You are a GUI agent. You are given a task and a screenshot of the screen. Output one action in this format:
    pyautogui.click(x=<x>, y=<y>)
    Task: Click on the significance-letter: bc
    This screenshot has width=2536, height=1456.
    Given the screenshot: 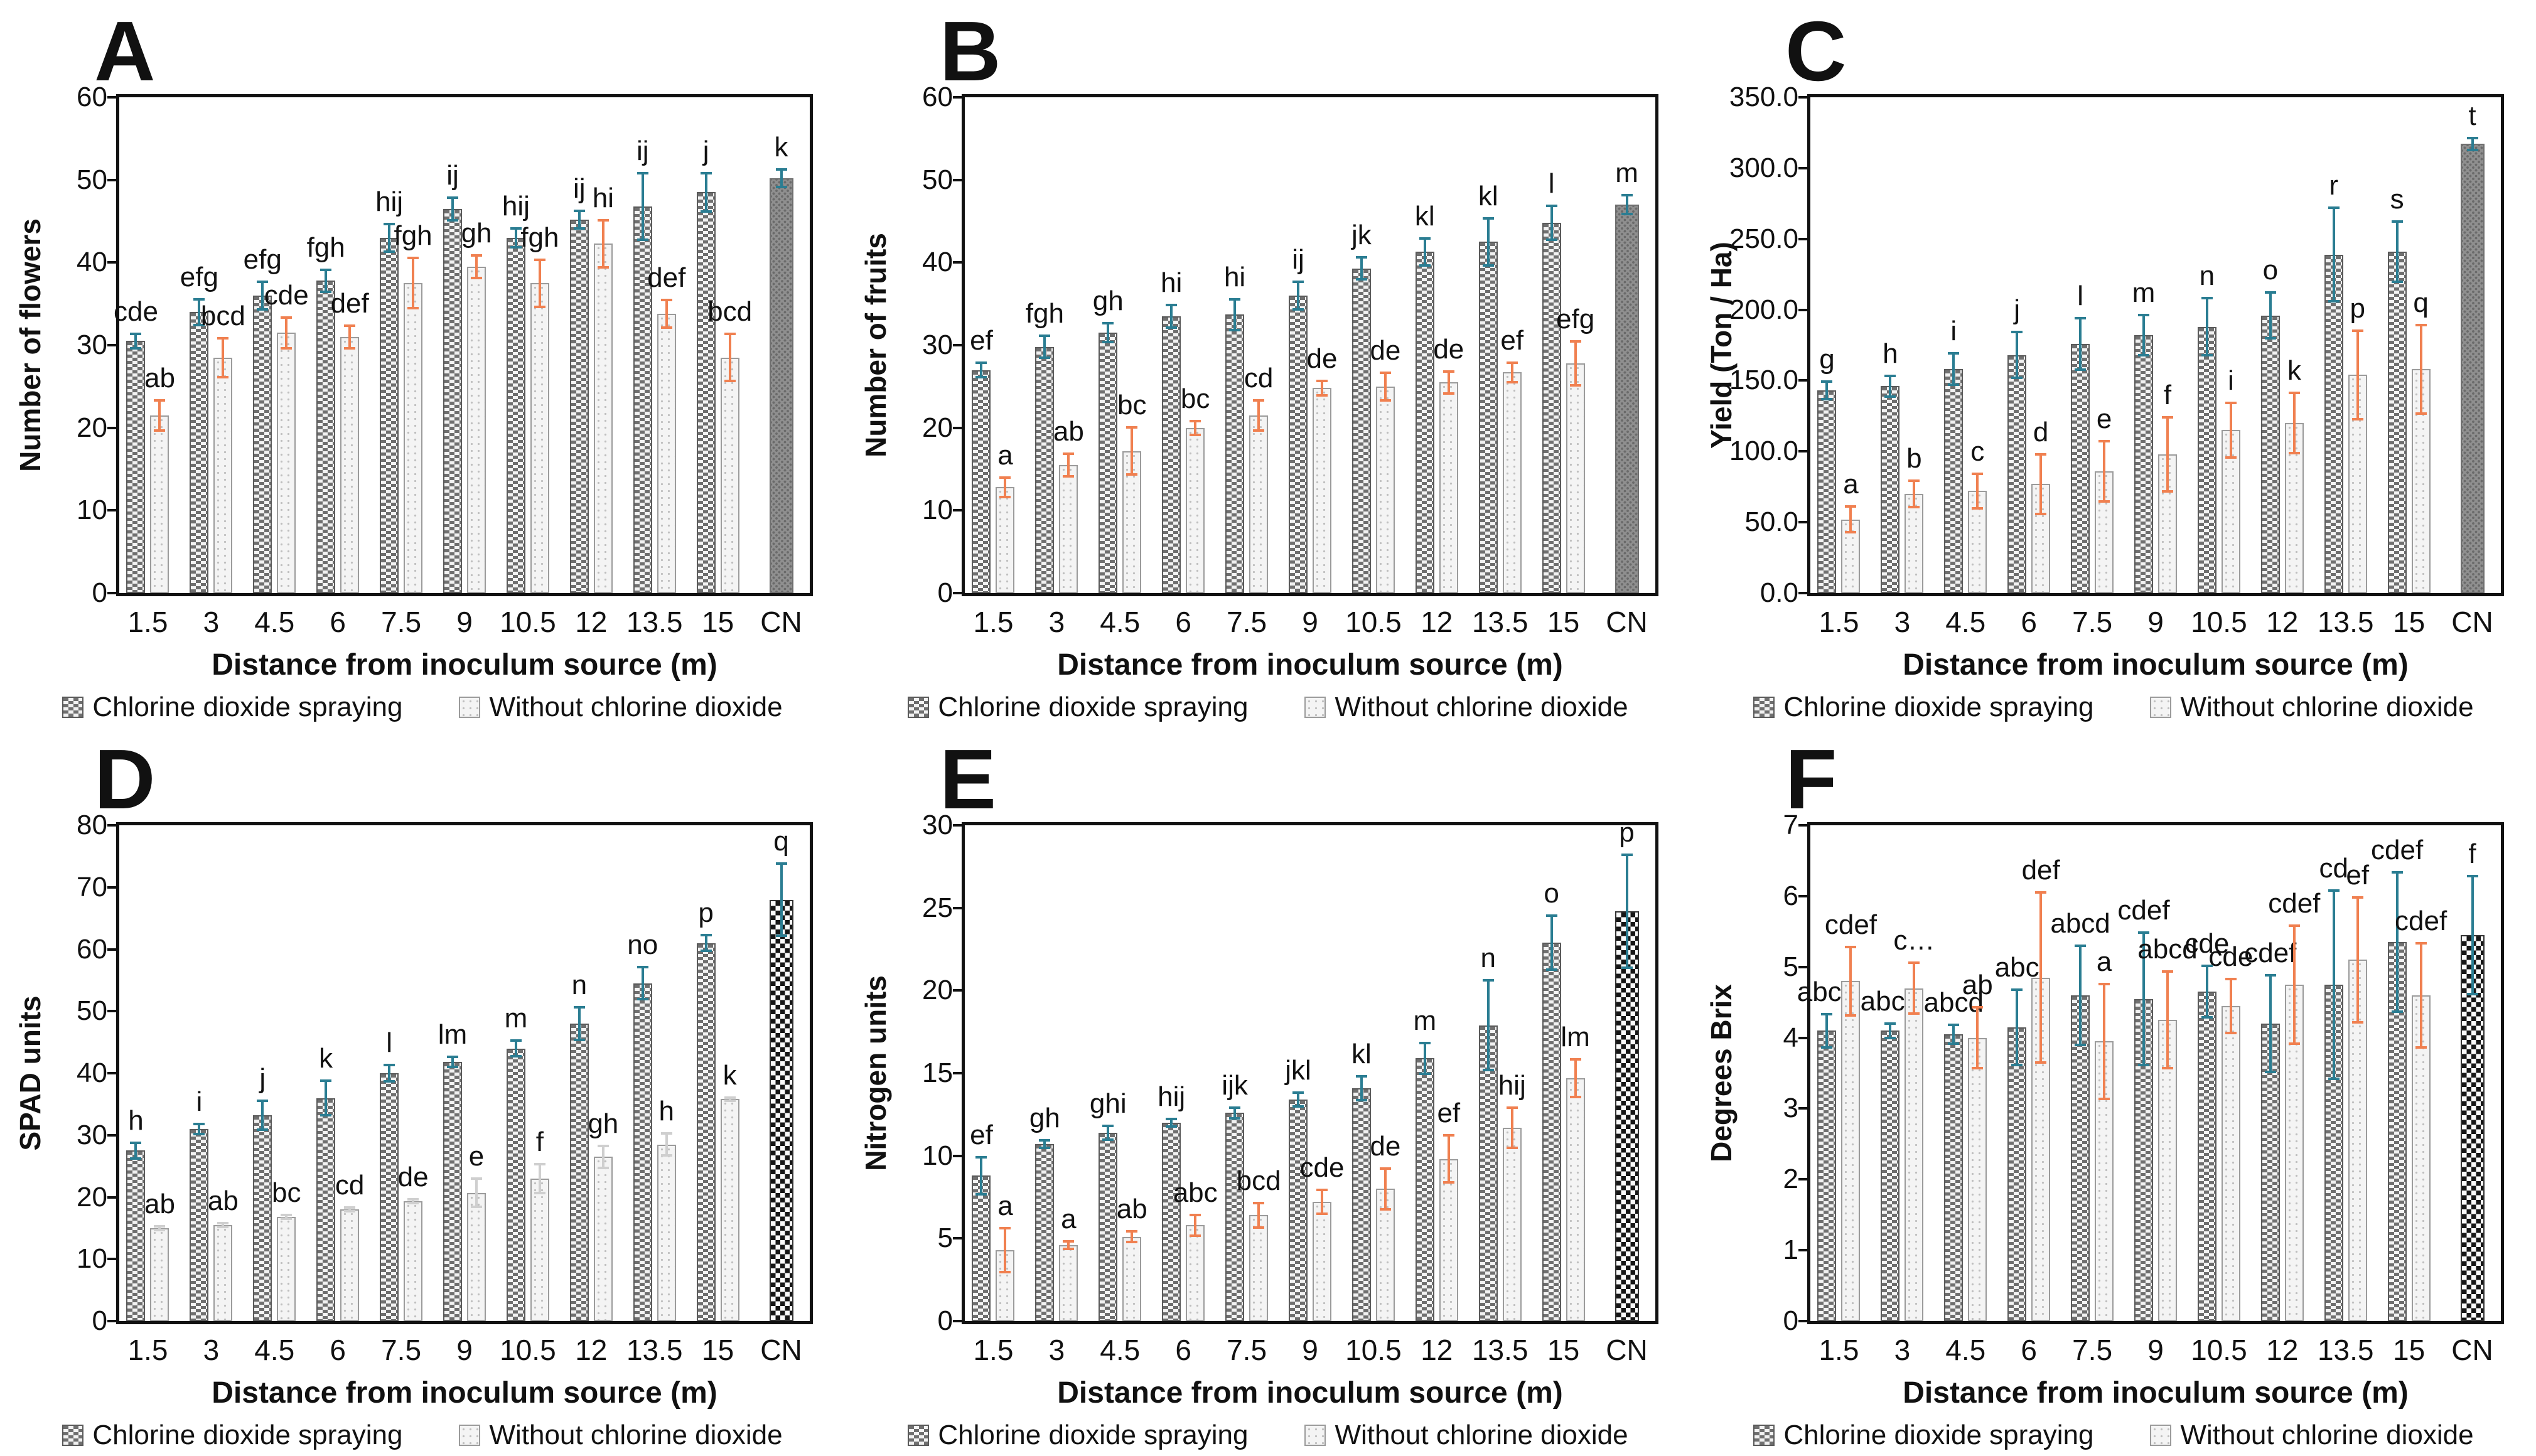 What is the action you would take?
    pyautogui.click(x=1132, y=405)
    